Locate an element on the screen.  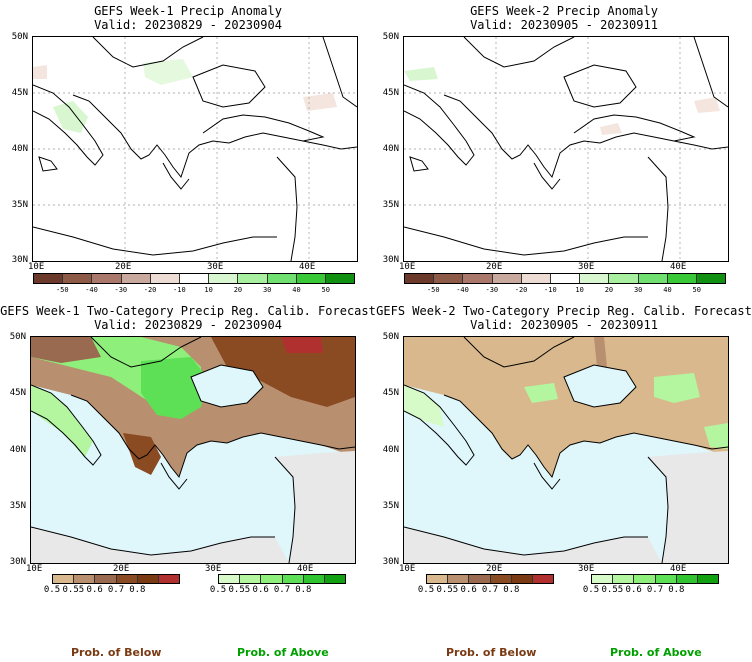
colorbar-label: 0.8 is located at coordinates (676, 590).